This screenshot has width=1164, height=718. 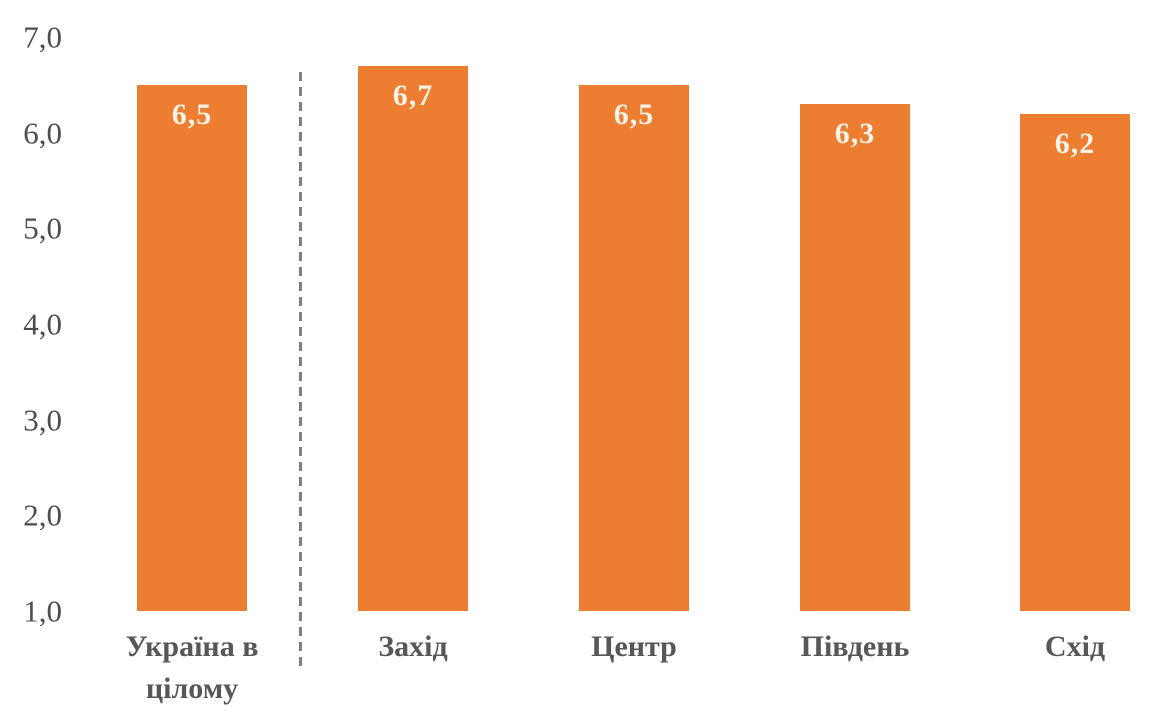 I want to click on y-tick-label: 5,0, so click(x=42, y=228).